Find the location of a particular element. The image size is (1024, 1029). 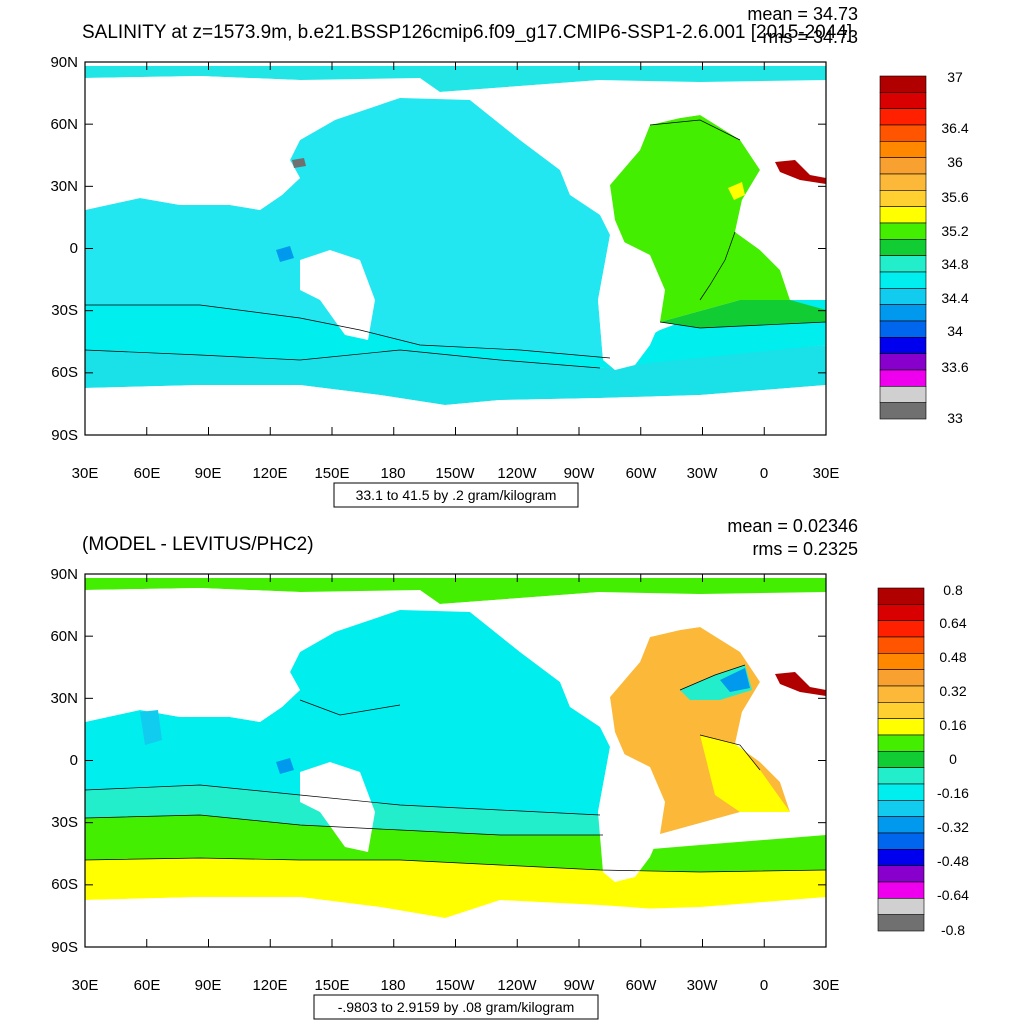

x-tick-label: 180 is located at coordinates (392, 985).